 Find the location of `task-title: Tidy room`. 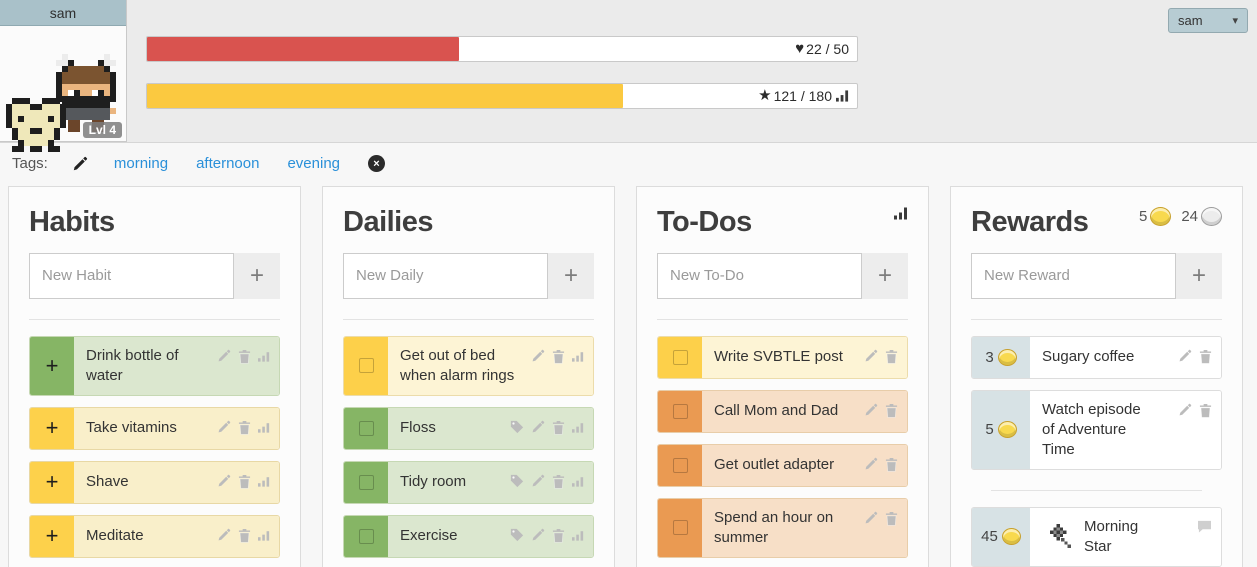

task-title: Tidy room is located at coordinates (433, 482).